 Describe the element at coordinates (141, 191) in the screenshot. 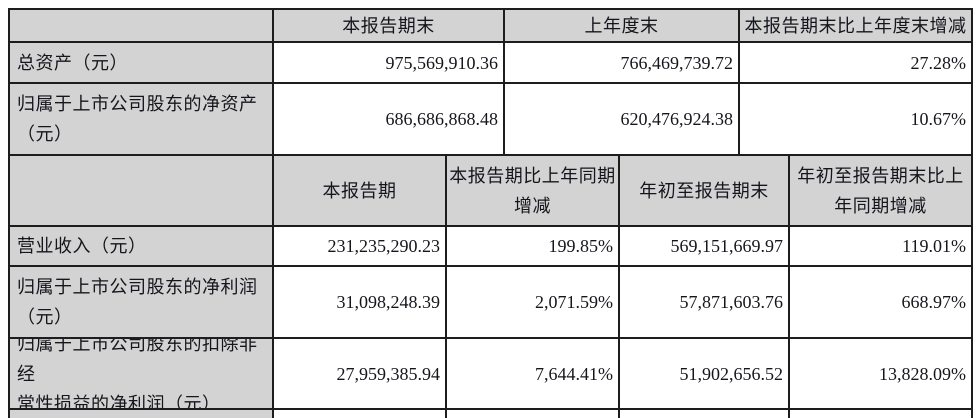

I see `table2-corner-cell` at that location.